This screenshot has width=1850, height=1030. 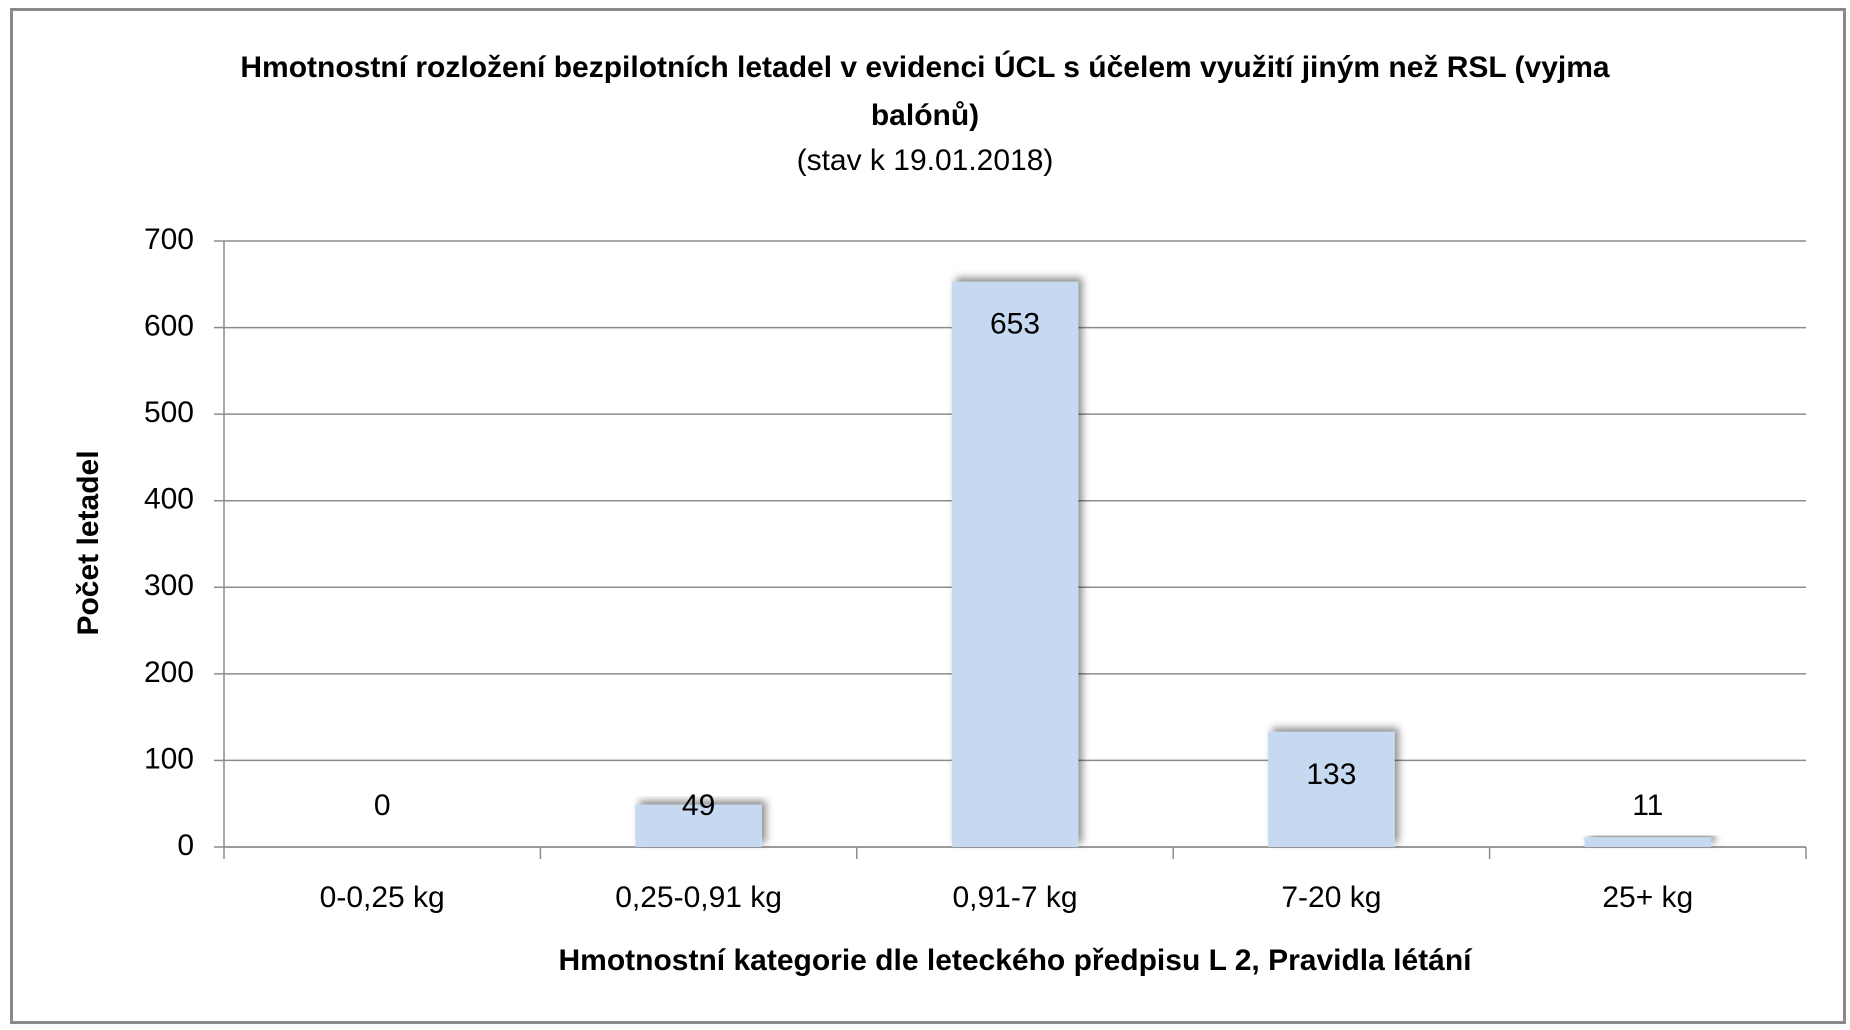 What do you see at coordinates (1015, 324) in the screenshot?
I see `data-label: 653` at bounding box center [1015, 324].